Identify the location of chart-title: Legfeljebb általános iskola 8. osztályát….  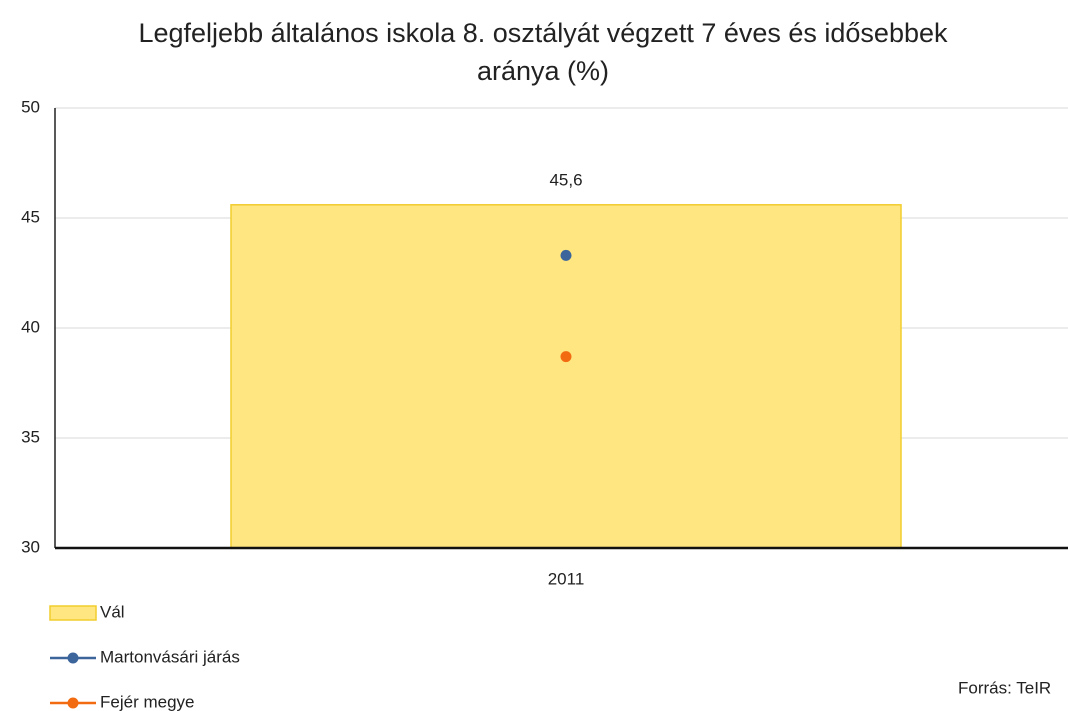
(543, 52).